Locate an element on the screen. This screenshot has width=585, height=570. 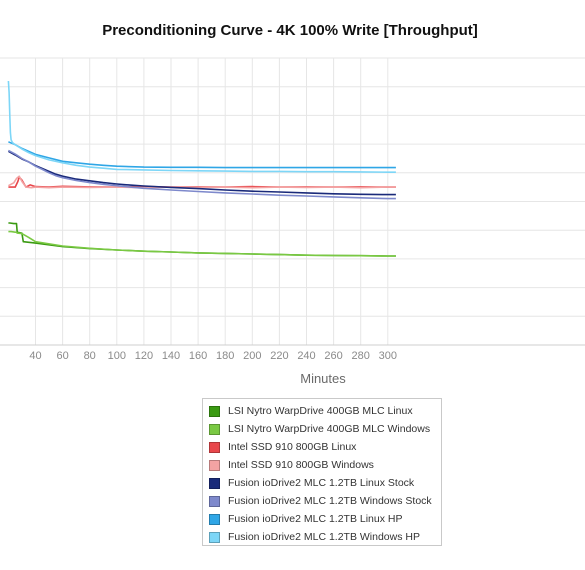
legend-item-4: Intel SSD 910 800GB Windows is located at coordinates (322, 465).